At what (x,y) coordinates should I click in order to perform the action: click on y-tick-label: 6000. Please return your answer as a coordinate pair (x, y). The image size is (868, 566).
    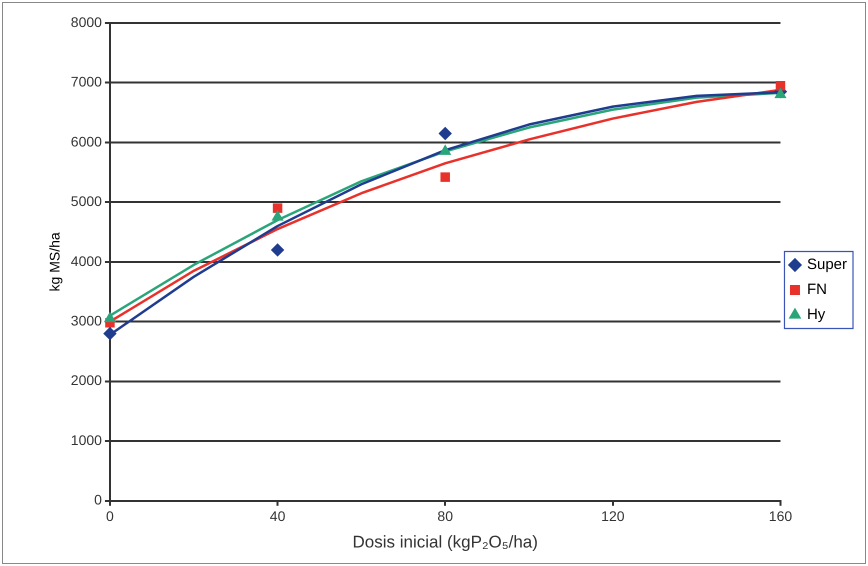
    Looking at the image, I should click on (86, 141).